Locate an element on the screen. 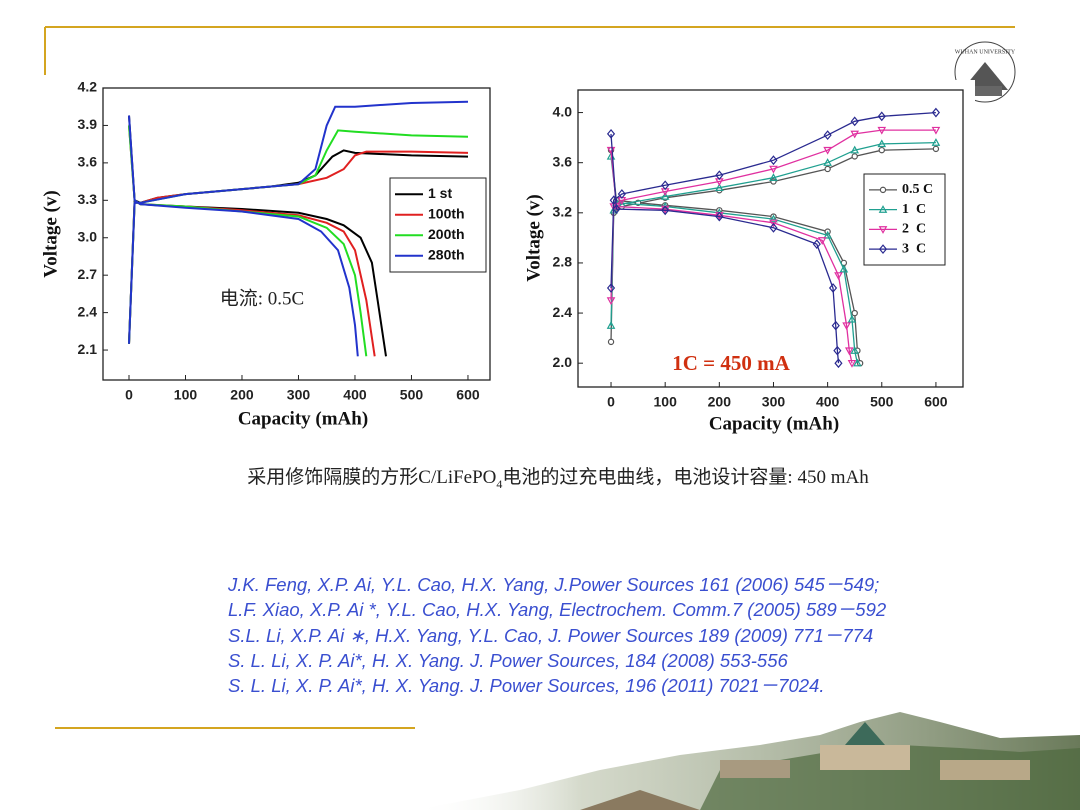  legend-label: 280th is located at coordinates (446, 254).